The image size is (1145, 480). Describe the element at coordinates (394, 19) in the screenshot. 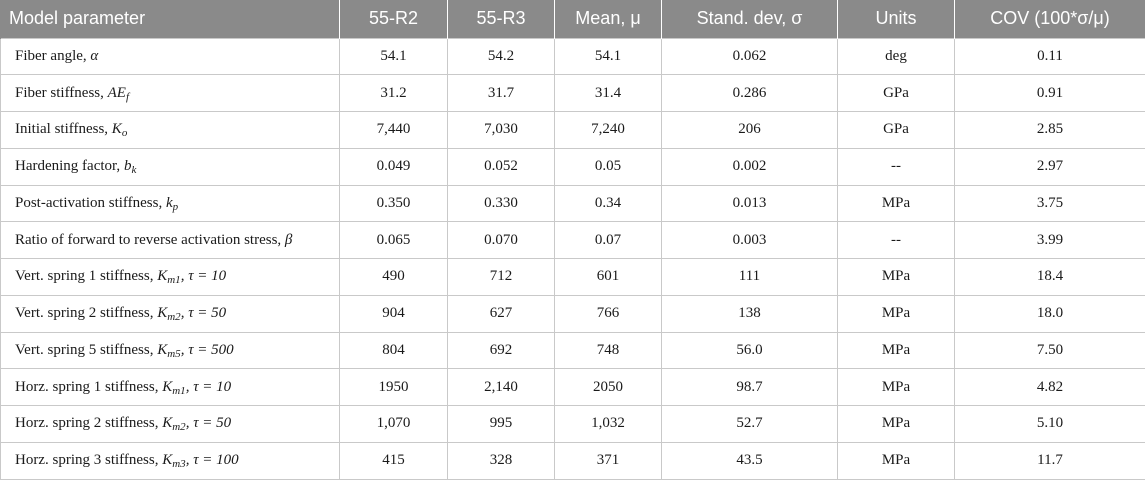

I see `header-55-r2: 55-R2` at that location.